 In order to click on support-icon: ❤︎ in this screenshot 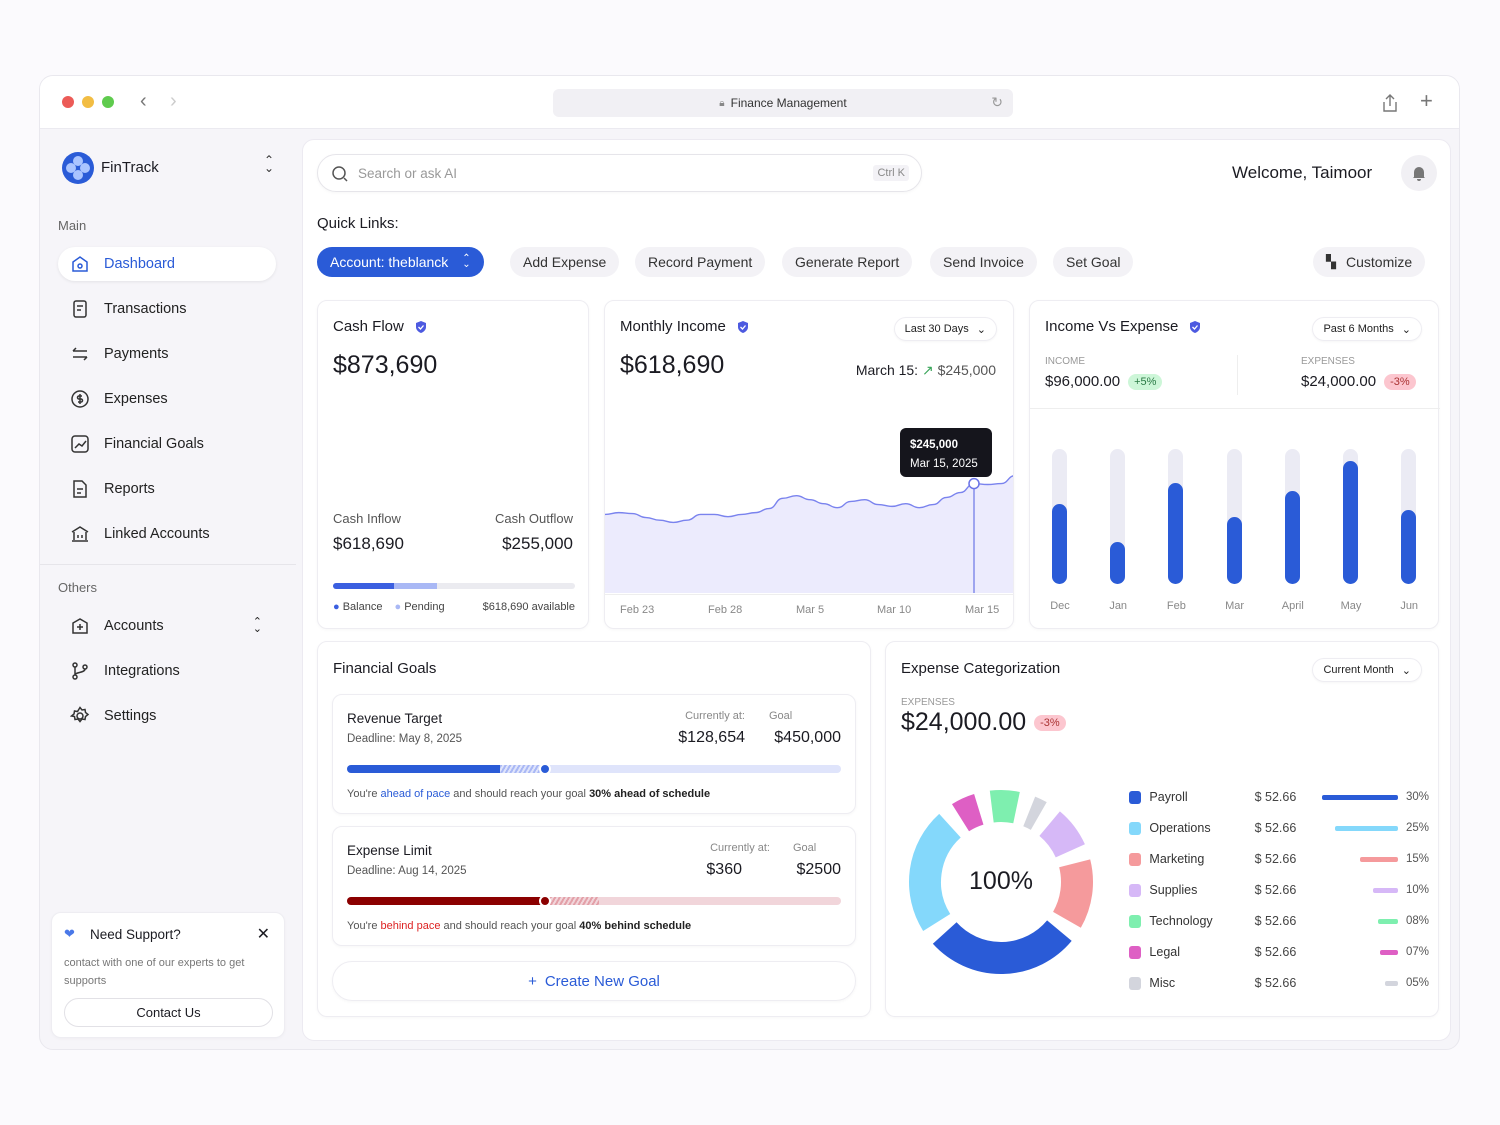, I will do `click(69, 933)`.